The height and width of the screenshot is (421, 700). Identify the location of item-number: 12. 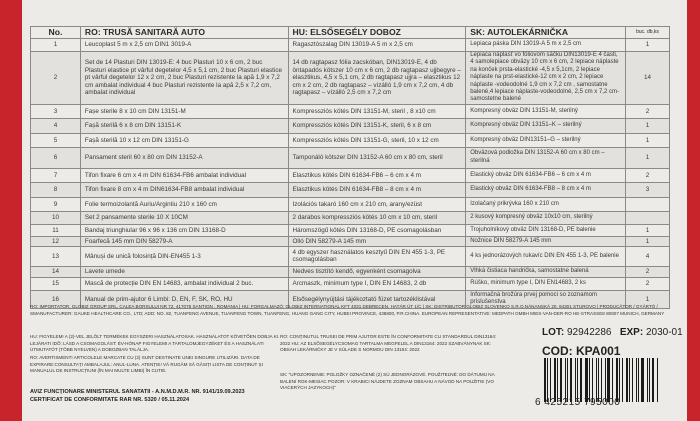
(55, 241).